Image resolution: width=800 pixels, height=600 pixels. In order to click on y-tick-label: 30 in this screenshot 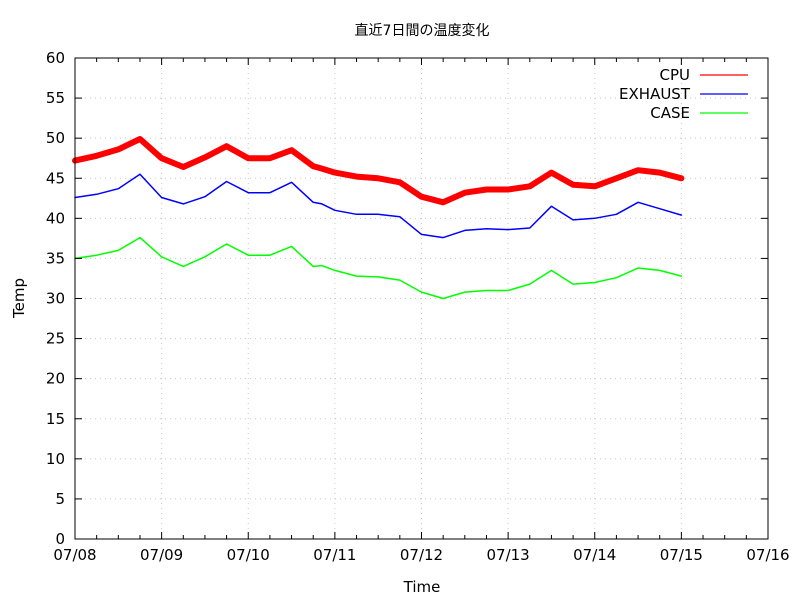, I will do `click(55, 299)`.